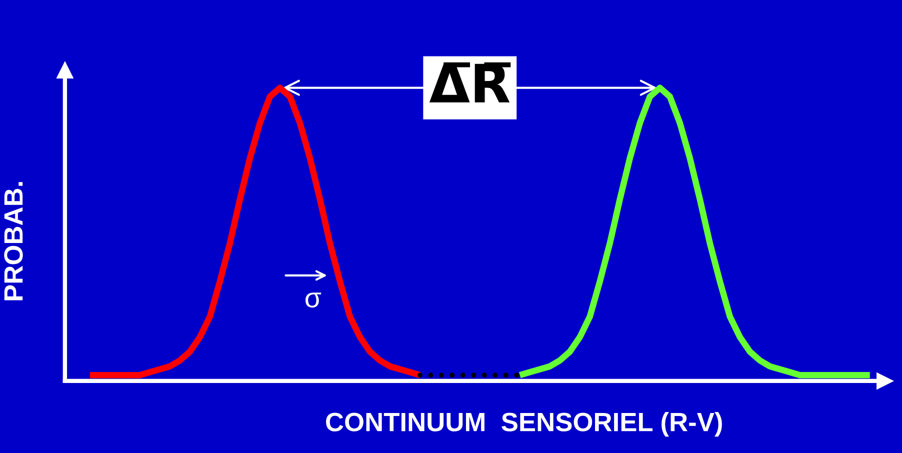 This screenshot has height=453, width=902. Describe the element at coordinates (13, 241) in the screenshot. I see `y-axis-title: PROBAB.` at that location.